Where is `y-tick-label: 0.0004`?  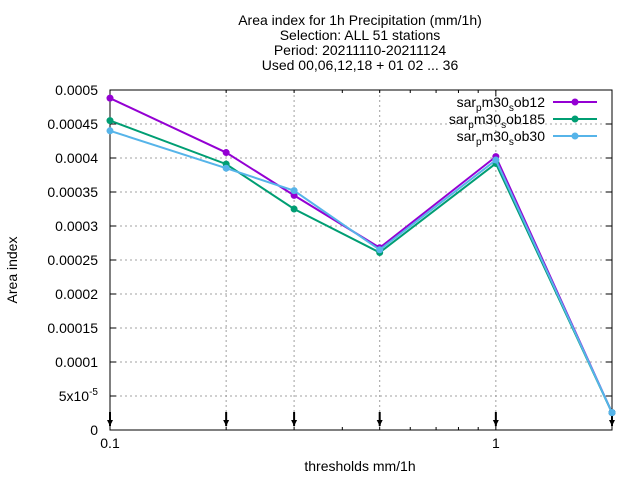
y-tick-label: 0.0004 is located at coordinates (76, 158).